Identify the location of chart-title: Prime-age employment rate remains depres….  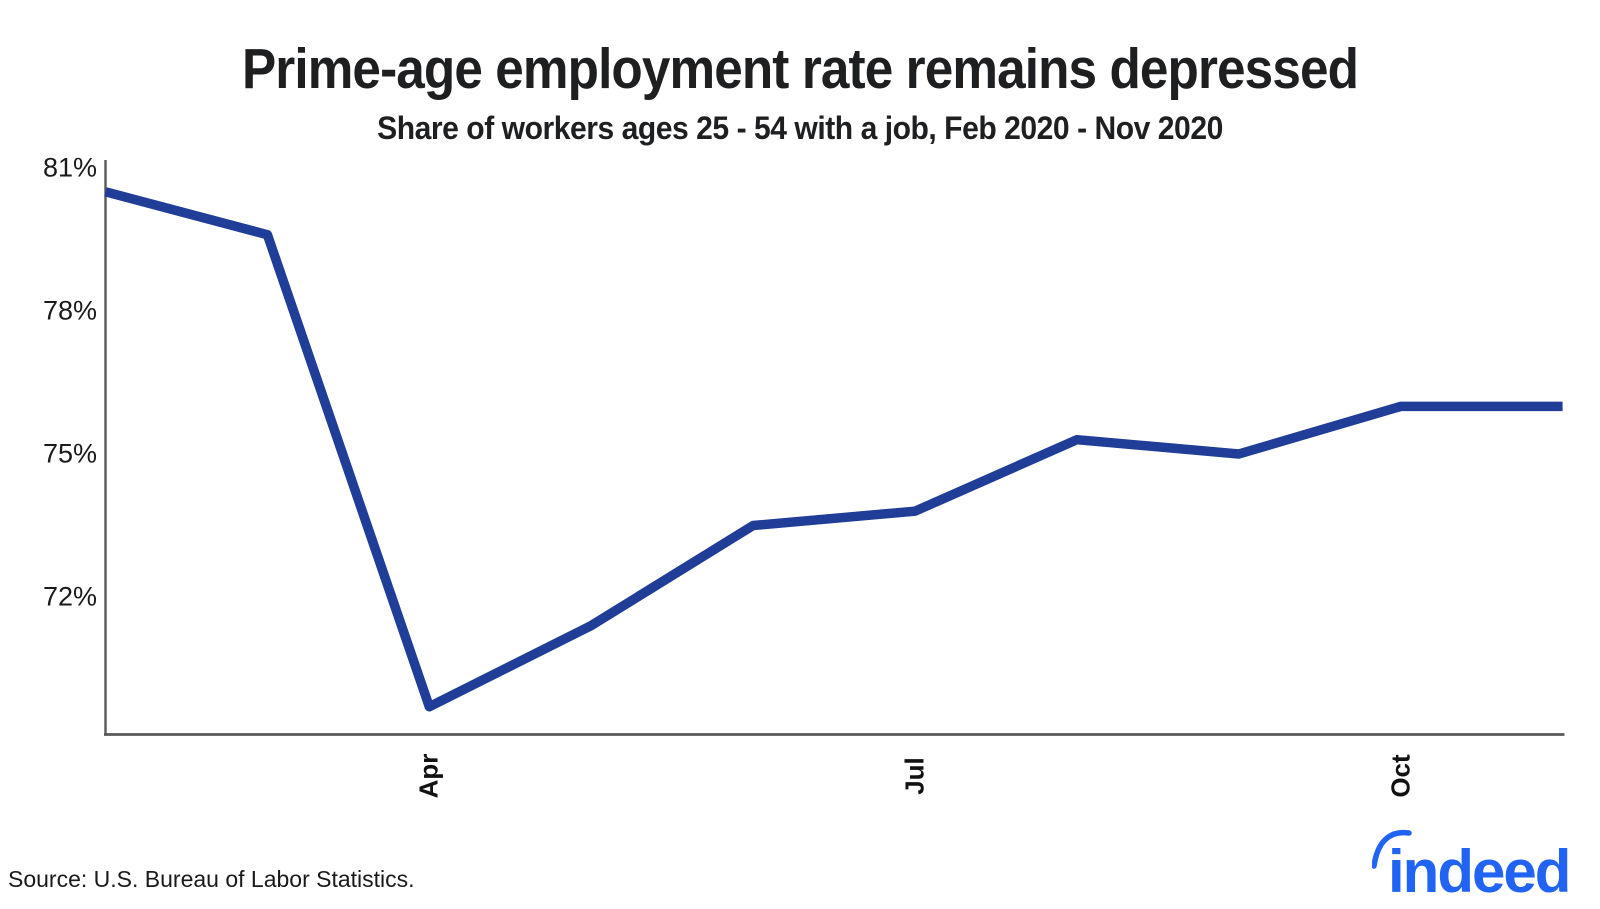
(800, 69).